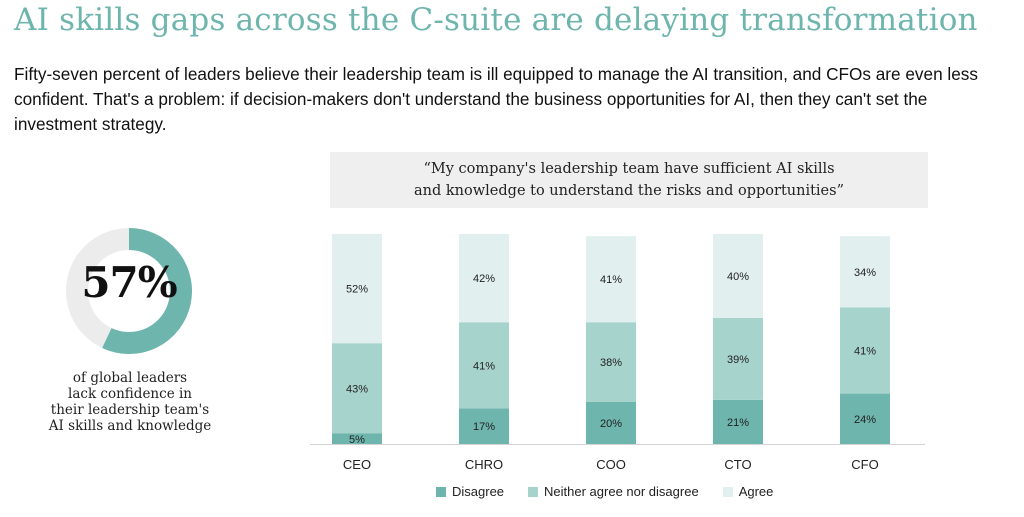 The image size is (1024, 517). What do you see at coordinates (441, 491) in the screenshot?
I see `legend-swatch-disagree` at bounding box center [441, 491].